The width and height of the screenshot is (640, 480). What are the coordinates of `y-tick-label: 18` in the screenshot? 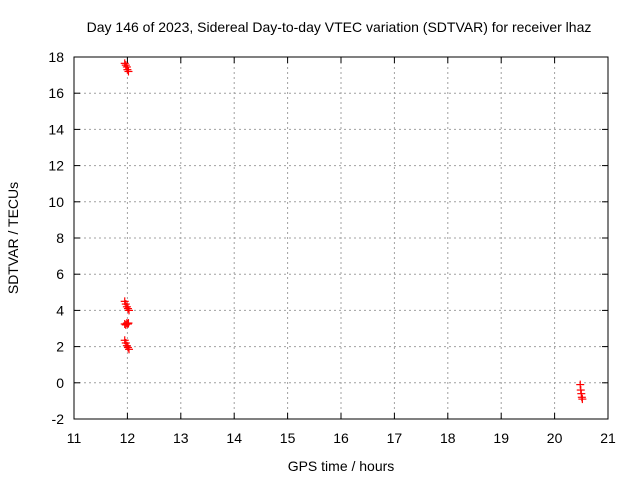 It's located at (56, 57).